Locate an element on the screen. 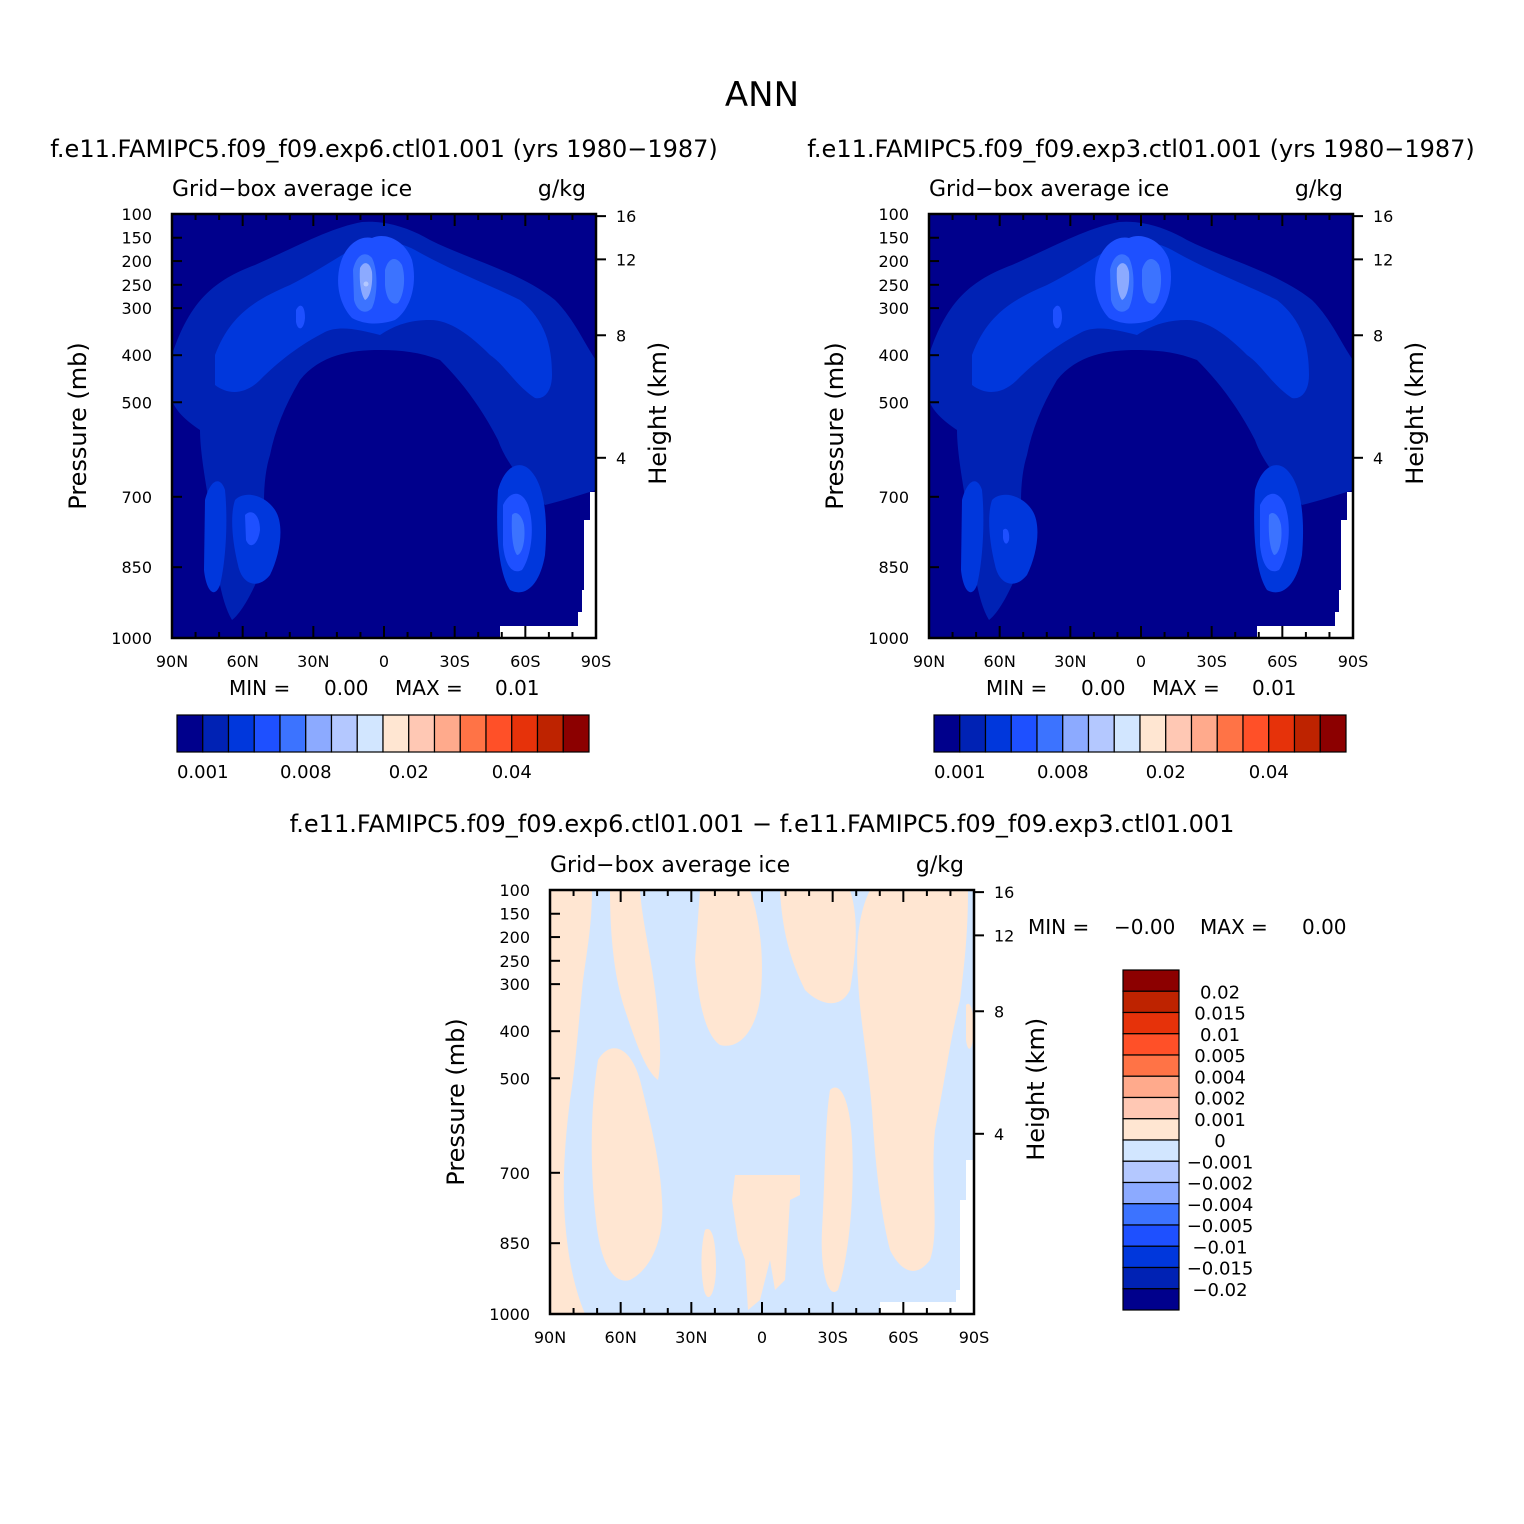  panel-a-x-tick-label: 90S is located at coordinates (596, 661).